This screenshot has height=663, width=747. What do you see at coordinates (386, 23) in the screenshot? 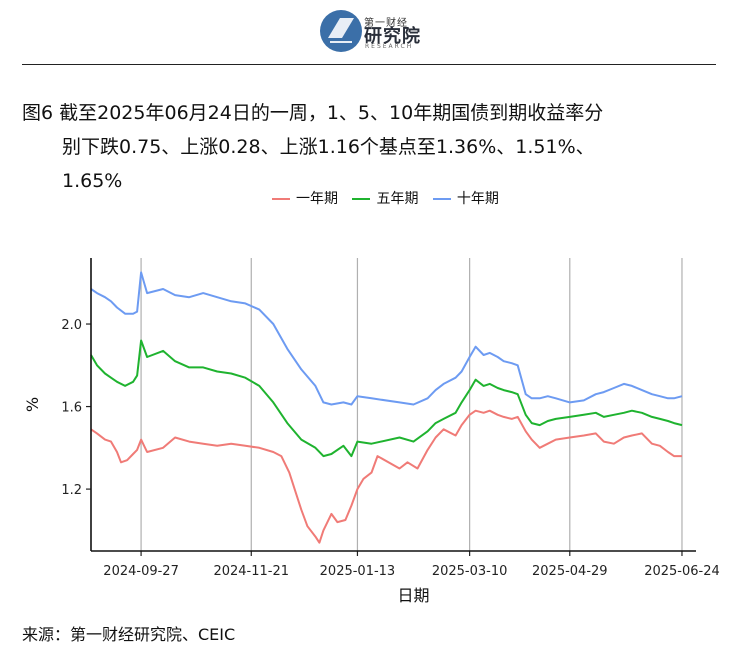
I see `logo-text-brand: 第一财经` at bounding box center [386, 23].